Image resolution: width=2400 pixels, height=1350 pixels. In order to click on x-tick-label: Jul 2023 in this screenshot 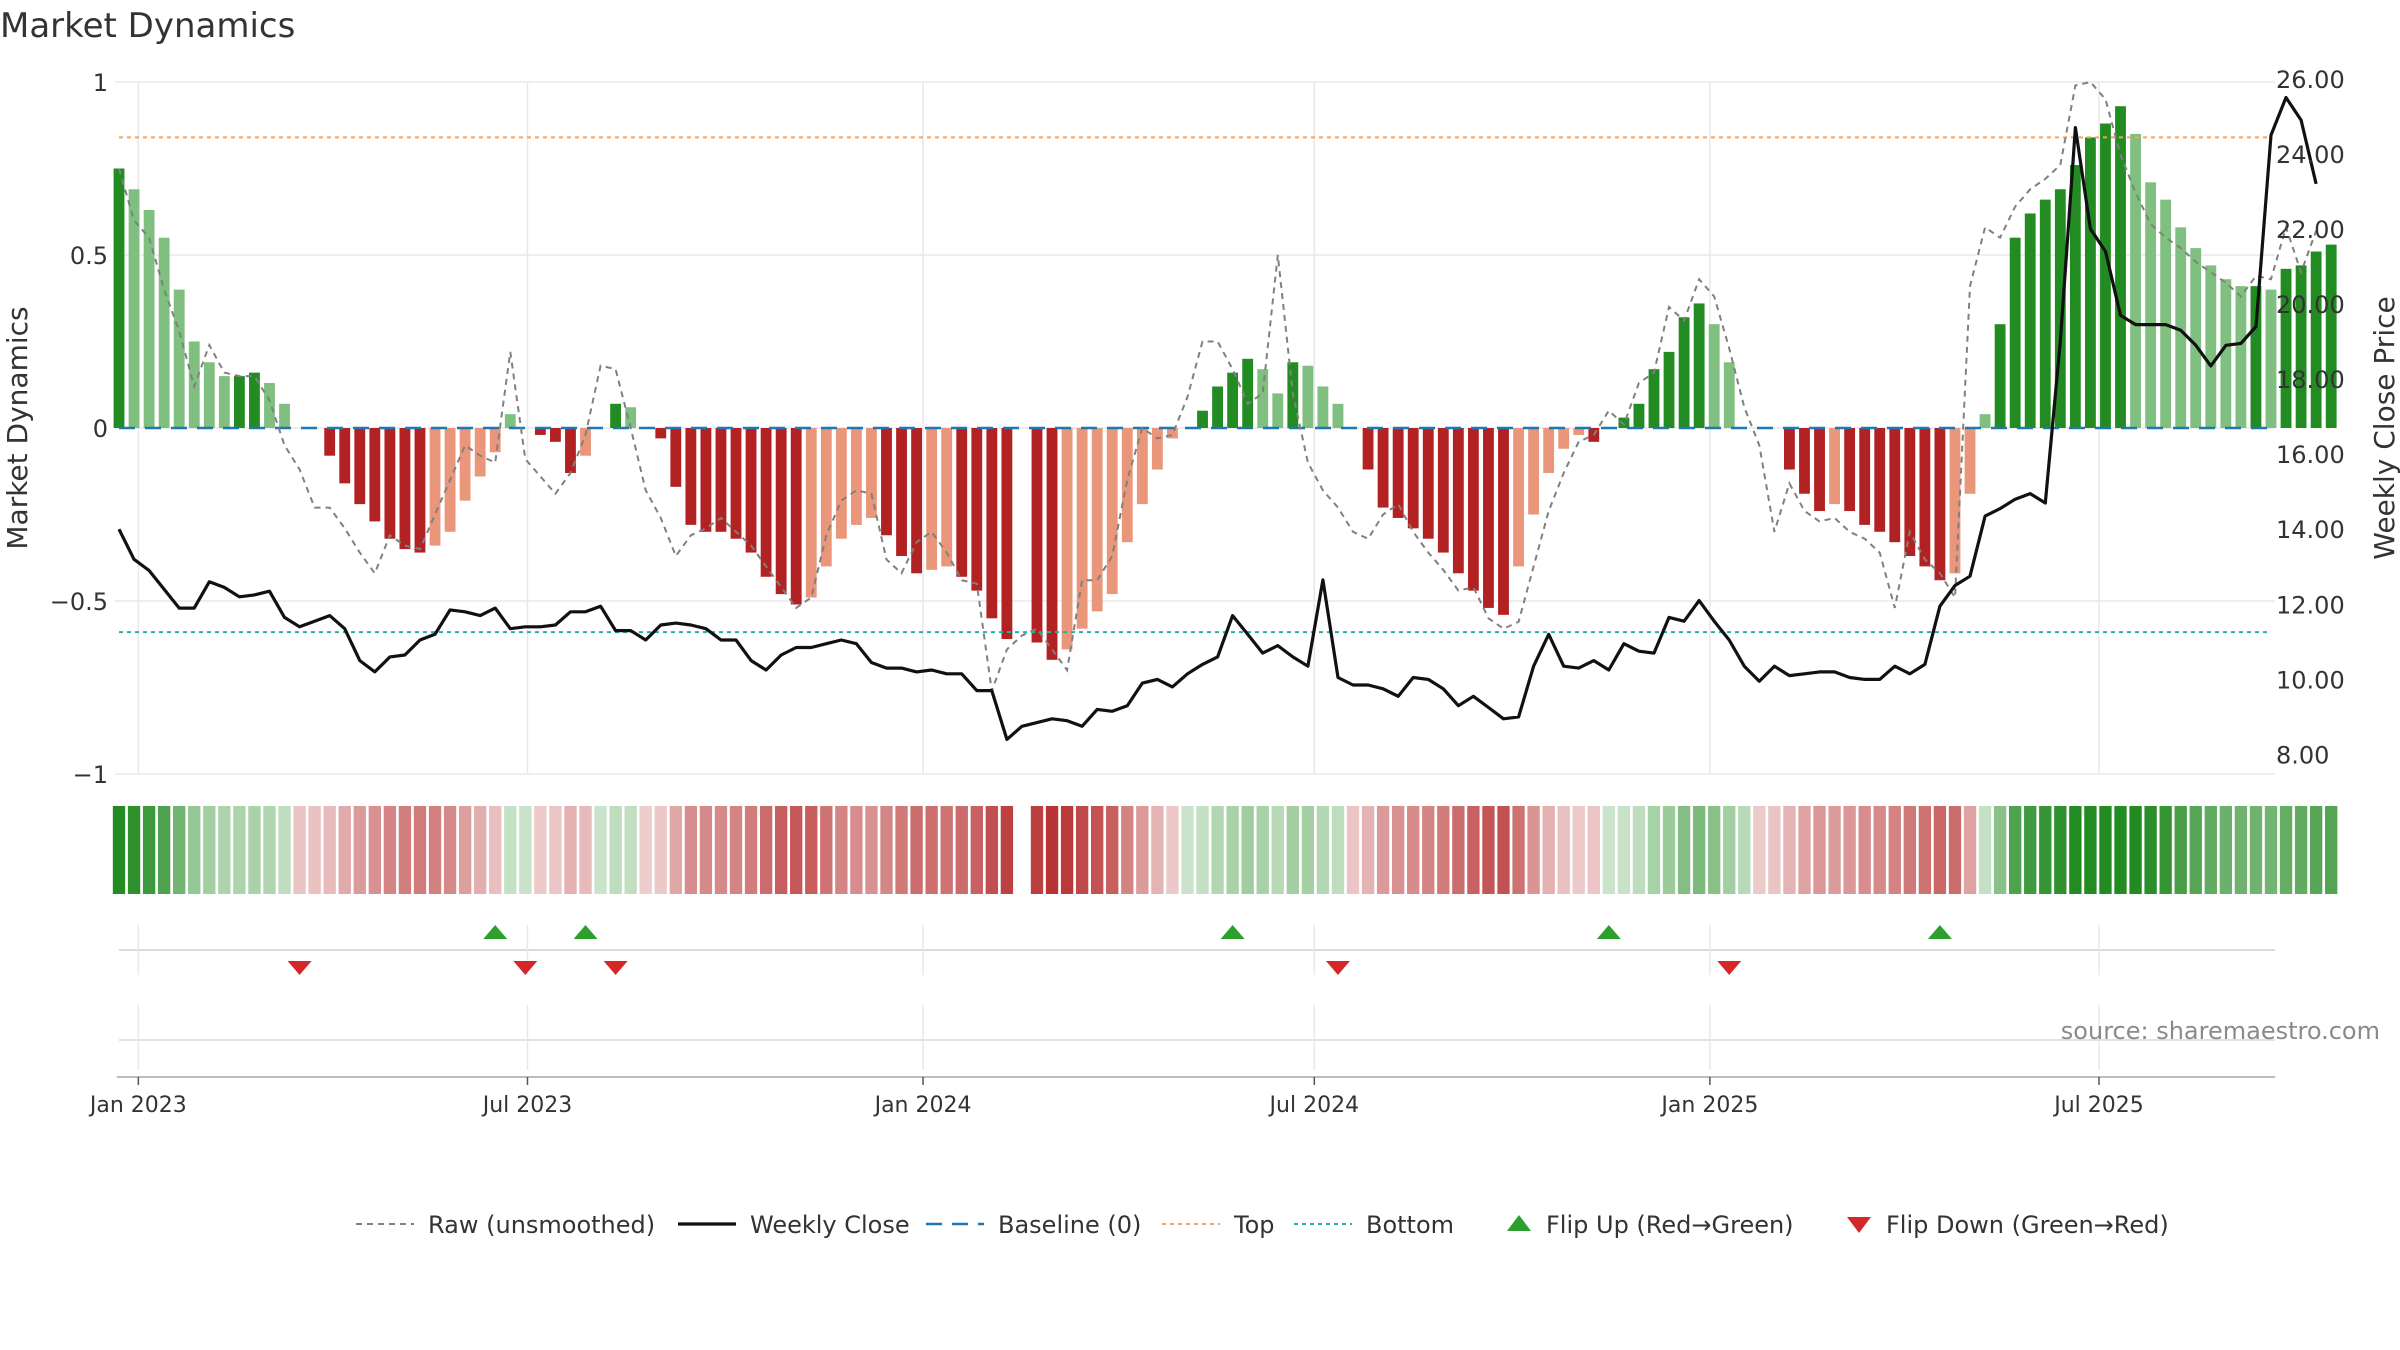, I will do `click(527, 1105)`.